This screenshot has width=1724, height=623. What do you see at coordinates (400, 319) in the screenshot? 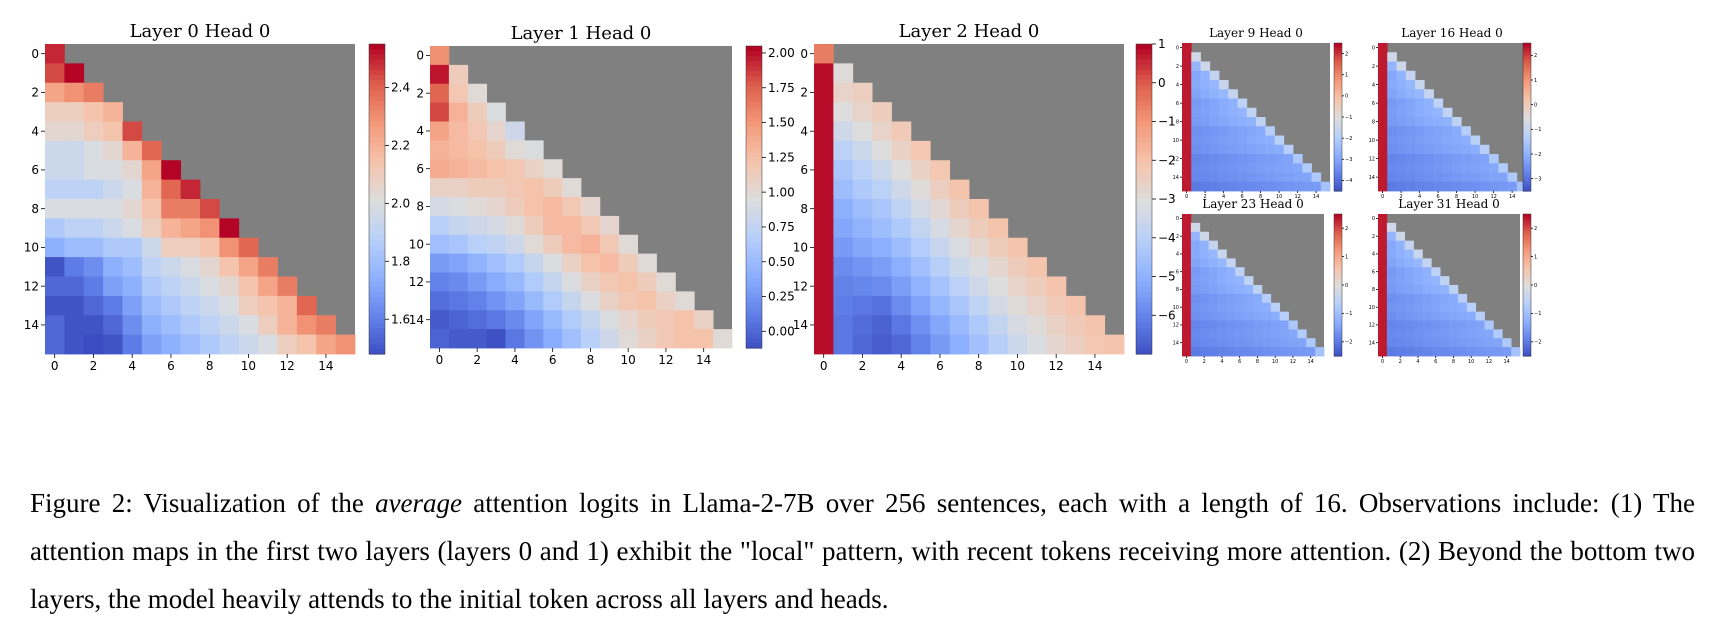
I see `colorbar-tick-label: 1.6` at bounding box center [400, 319].